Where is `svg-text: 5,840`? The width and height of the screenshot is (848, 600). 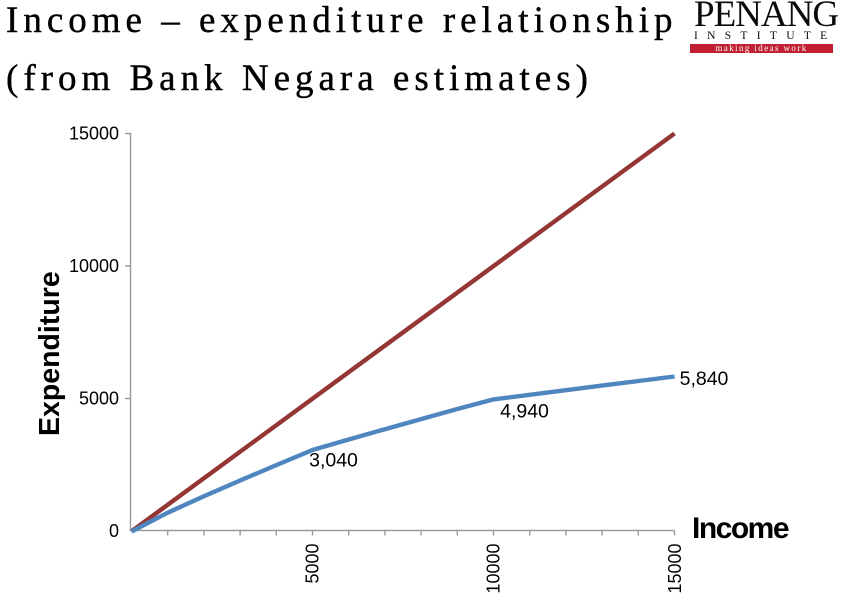
svg-text: 5,840 is located at coordinates (704, 379).